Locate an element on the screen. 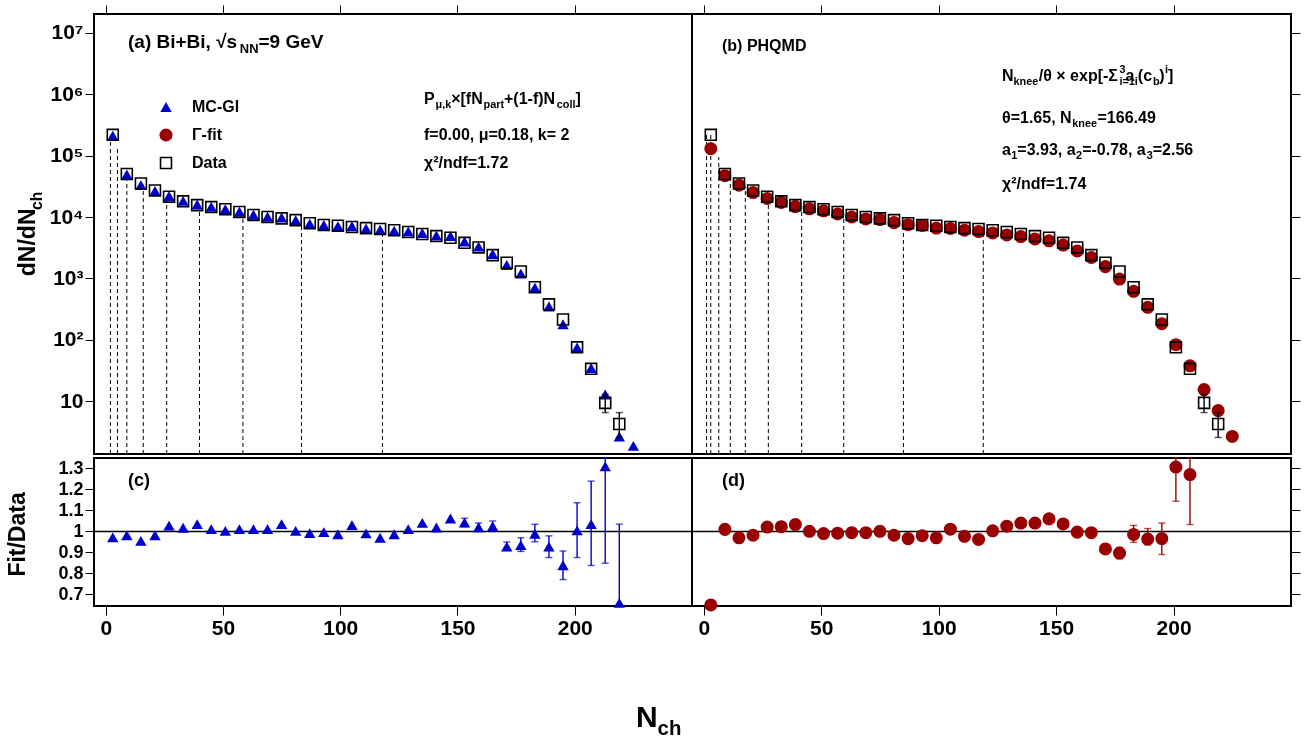 The width and height of the screenshot is (1306, 752). y-tick-label: 10⁷ is located at coordinates (67, 32).